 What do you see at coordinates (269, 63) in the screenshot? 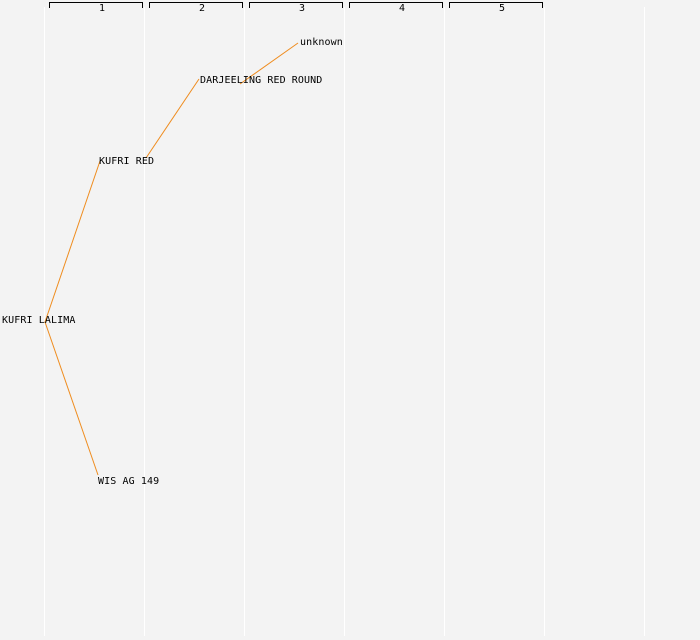
I see `edge-darjeeling-red-round--unknown` at bounding box center [269, 63].